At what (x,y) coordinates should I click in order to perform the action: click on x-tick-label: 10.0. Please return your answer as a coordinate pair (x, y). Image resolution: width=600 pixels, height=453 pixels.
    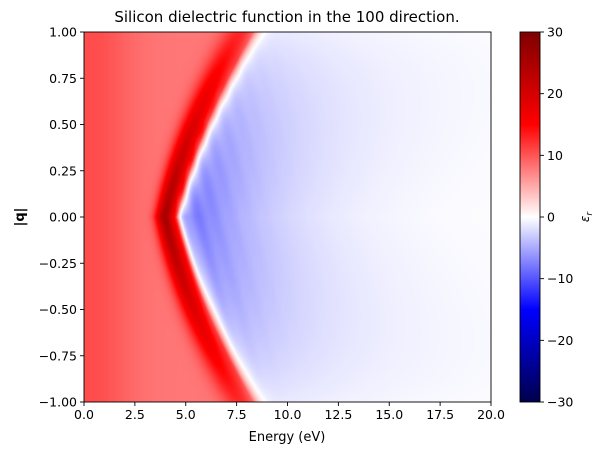
    Looking at the image, I should click on (288, 414).